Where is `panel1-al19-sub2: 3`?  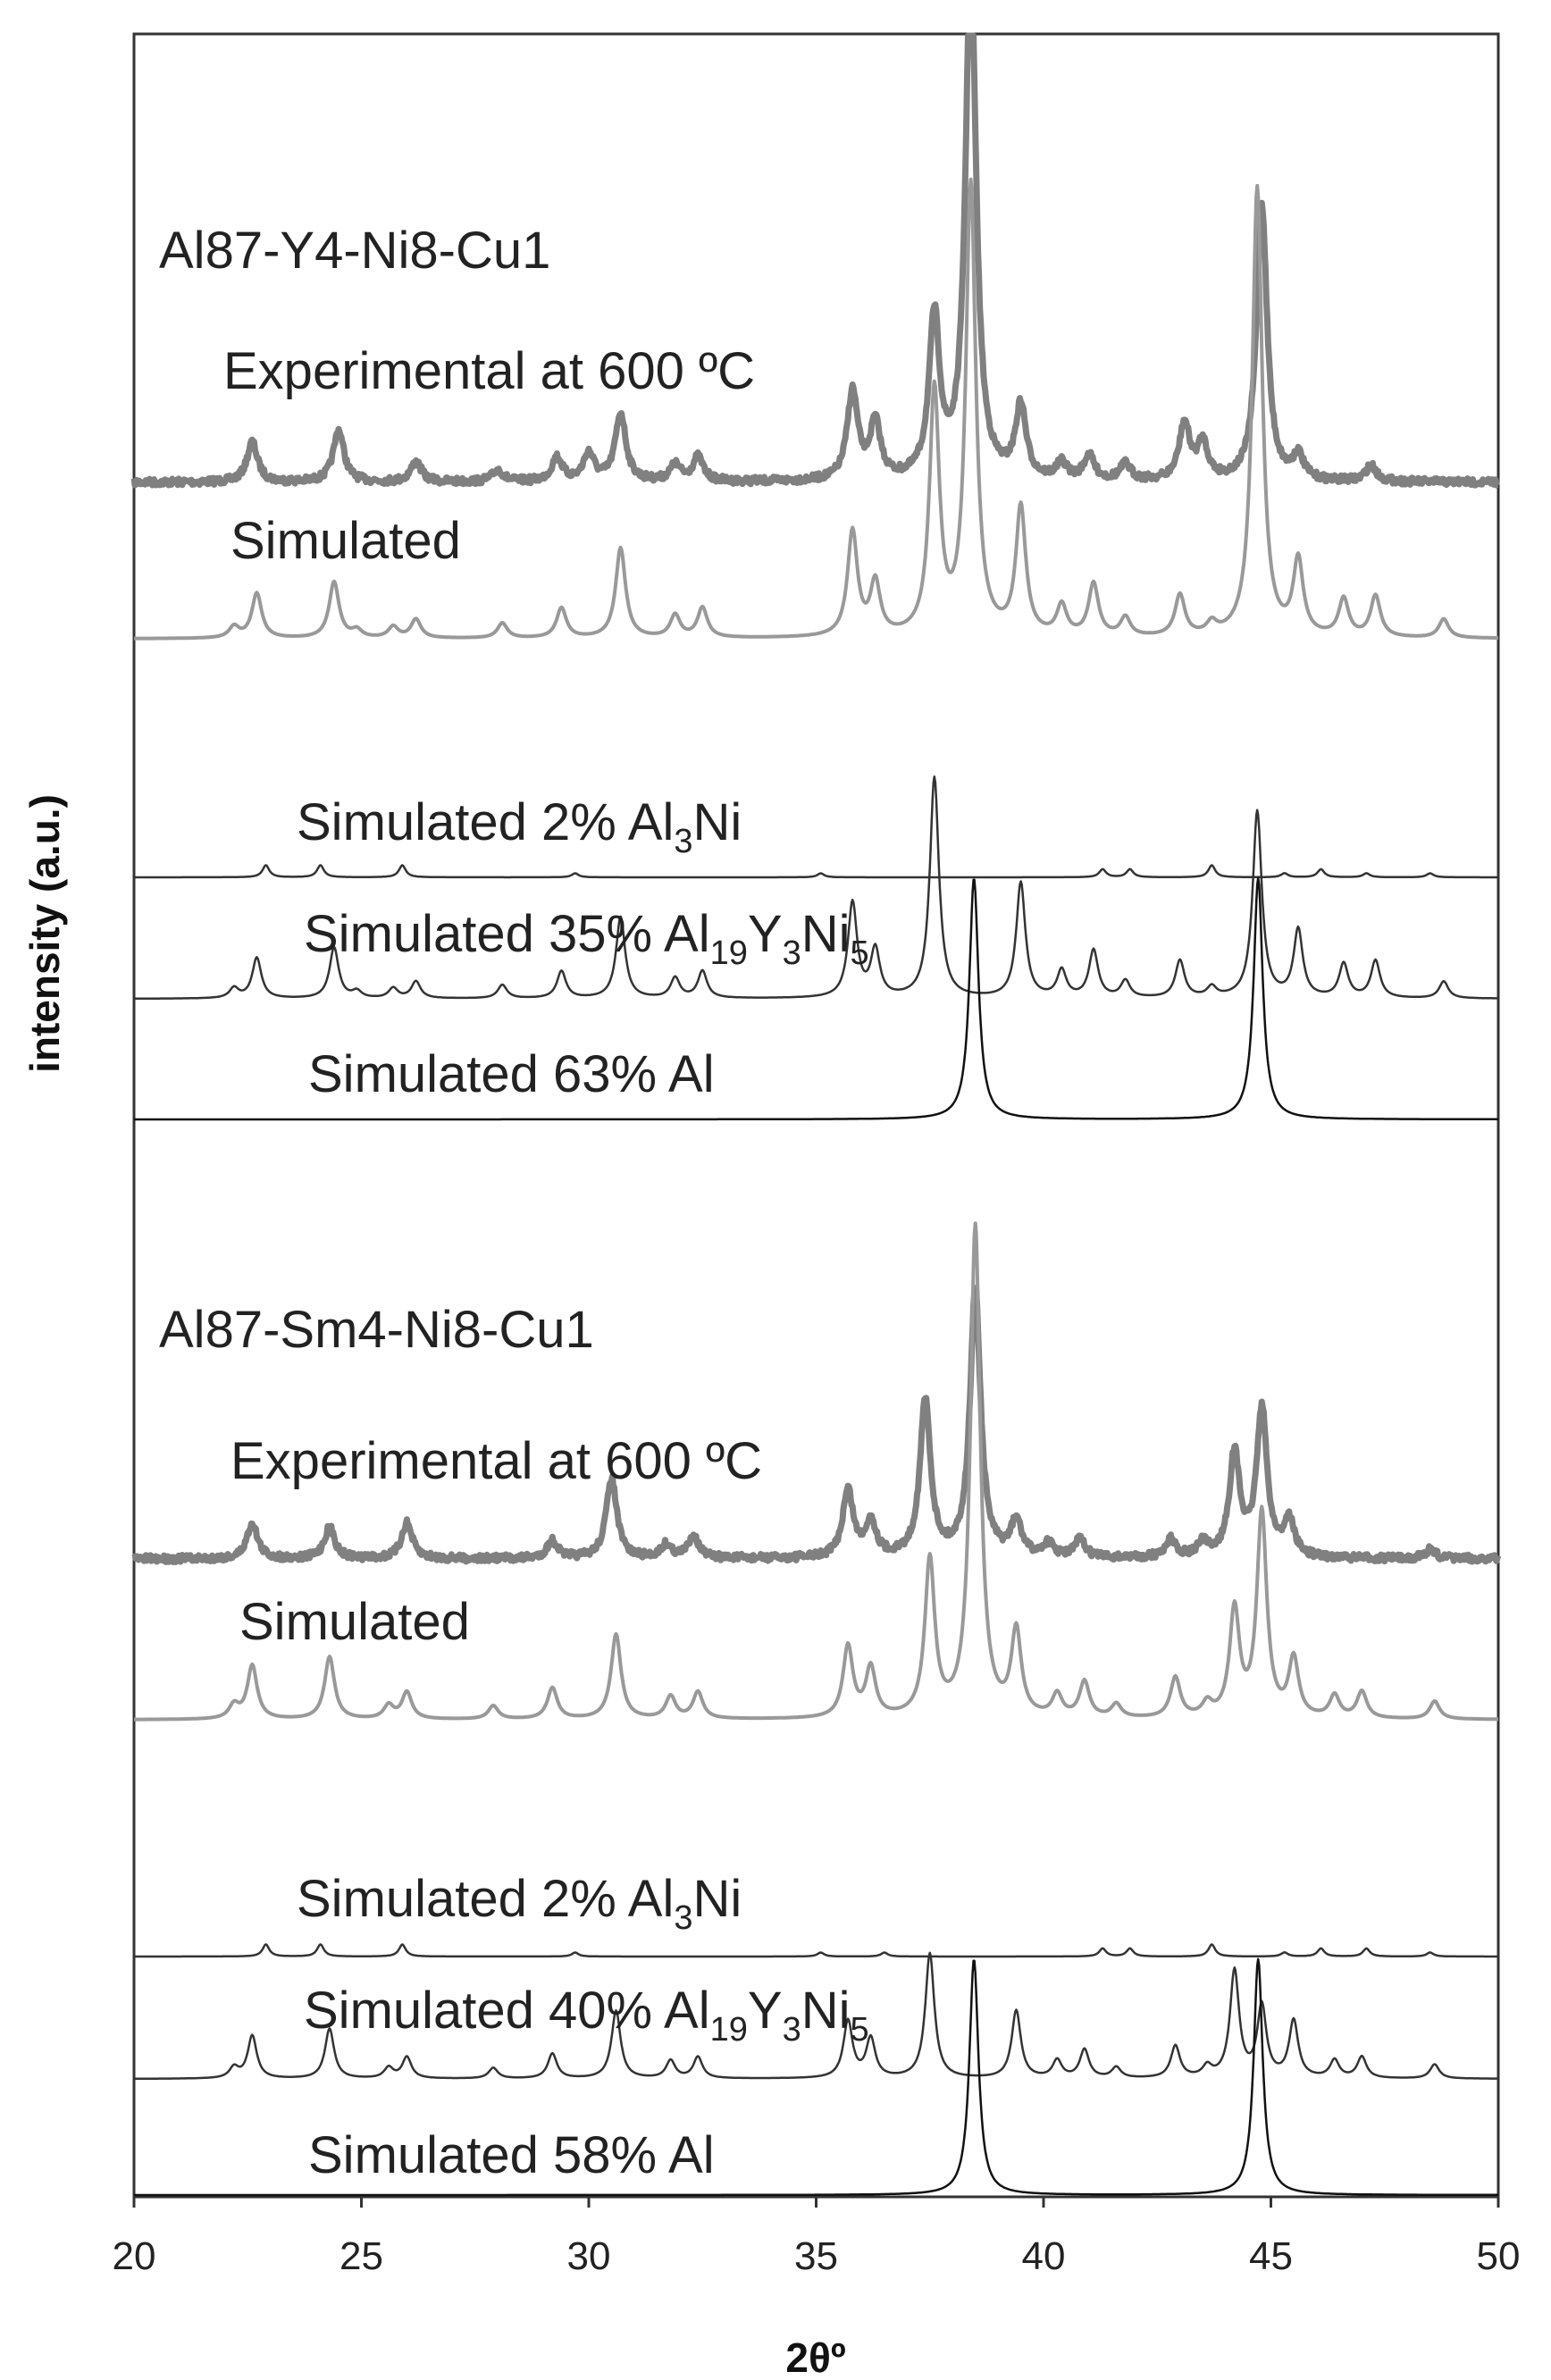 panel1-al19-sub2: 3 is located at coordinates (792, 953).